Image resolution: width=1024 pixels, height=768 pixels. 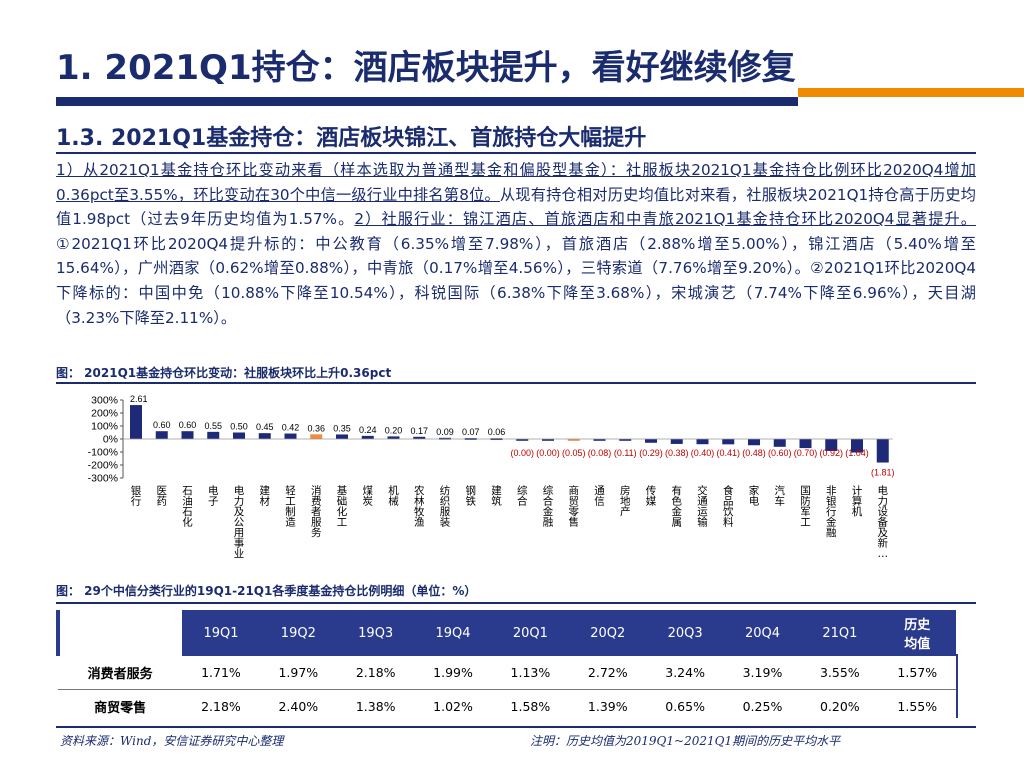 What do you see at coordinates (548, 490) in the screenshot?
I see `category-label: 综` at bounding box center [548, 490].